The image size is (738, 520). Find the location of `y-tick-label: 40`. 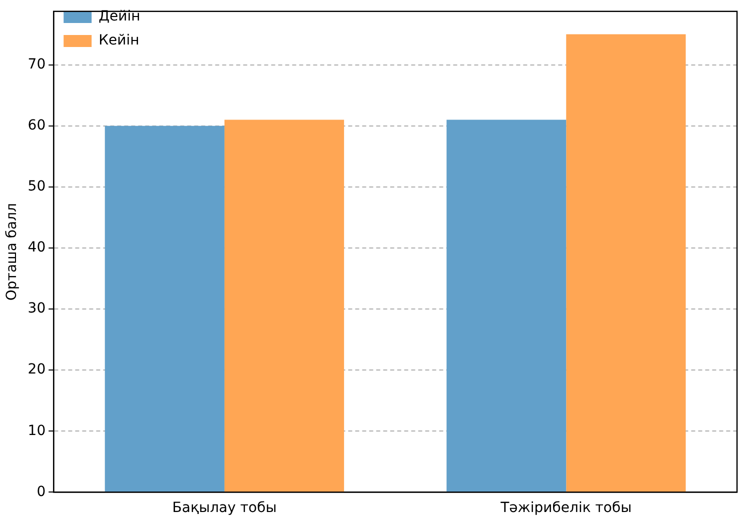

y-tick-label: 40 is located at coordinates (37, 248).